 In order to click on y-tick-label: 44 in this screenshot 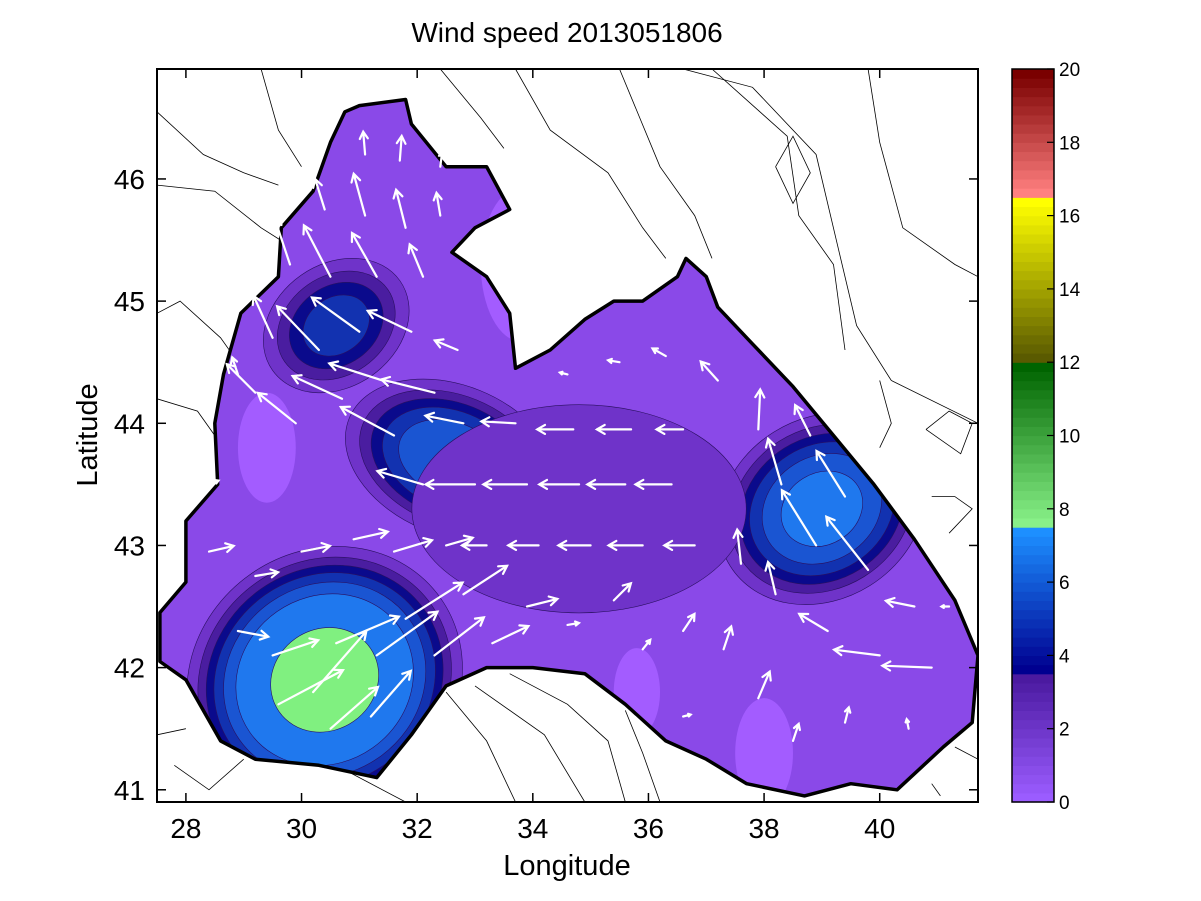, I will do `click(129, 423)`.